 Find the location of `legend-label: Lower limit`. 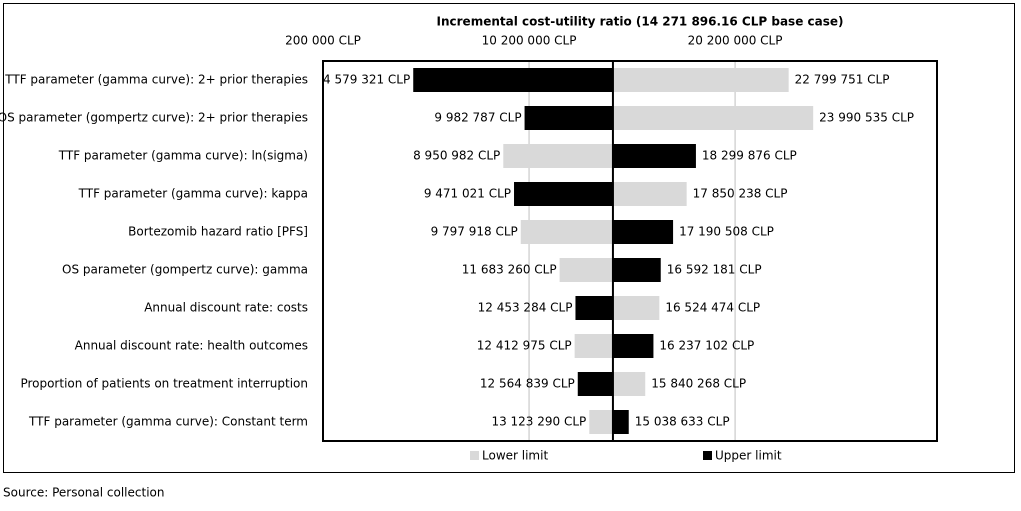

legend-label: Lower limit is located at coordinates (515, 456).